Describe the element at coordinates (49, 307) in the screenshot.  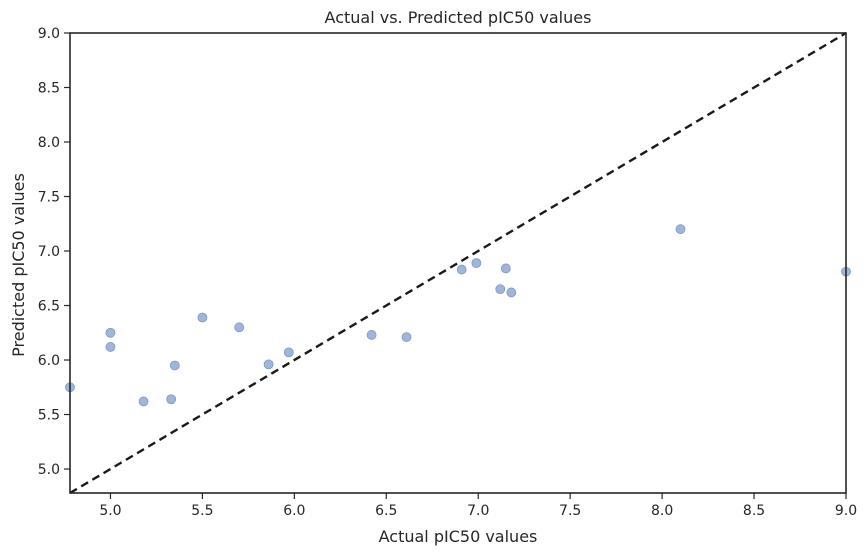
I see `y-tick-label: 6.5` at that location.